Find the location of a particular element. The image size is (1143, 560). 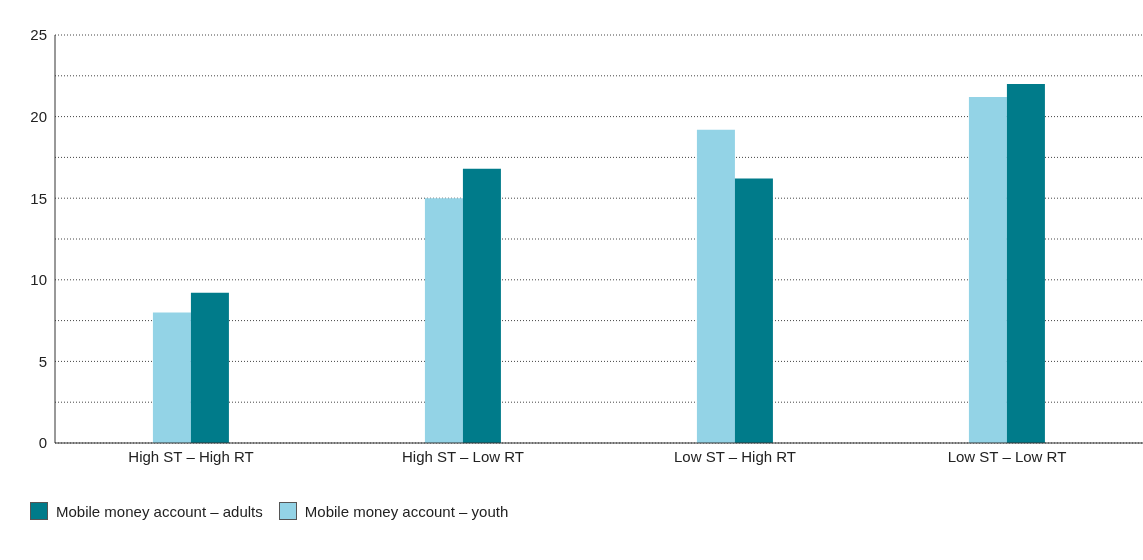

legend-label: Mobile money account – youth is located at coordinates (406, 511).